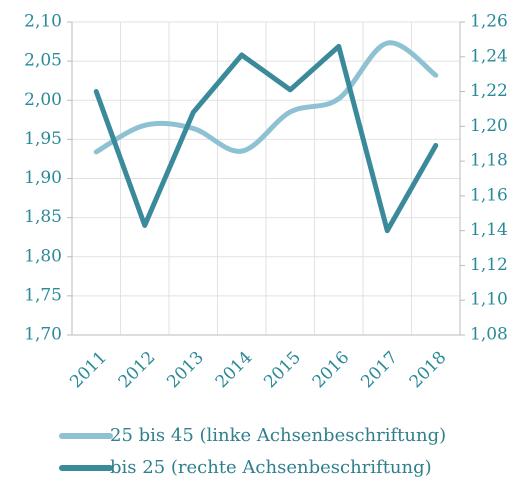  I want to click on y2-tick-label: 1,18, so click(489, 161).